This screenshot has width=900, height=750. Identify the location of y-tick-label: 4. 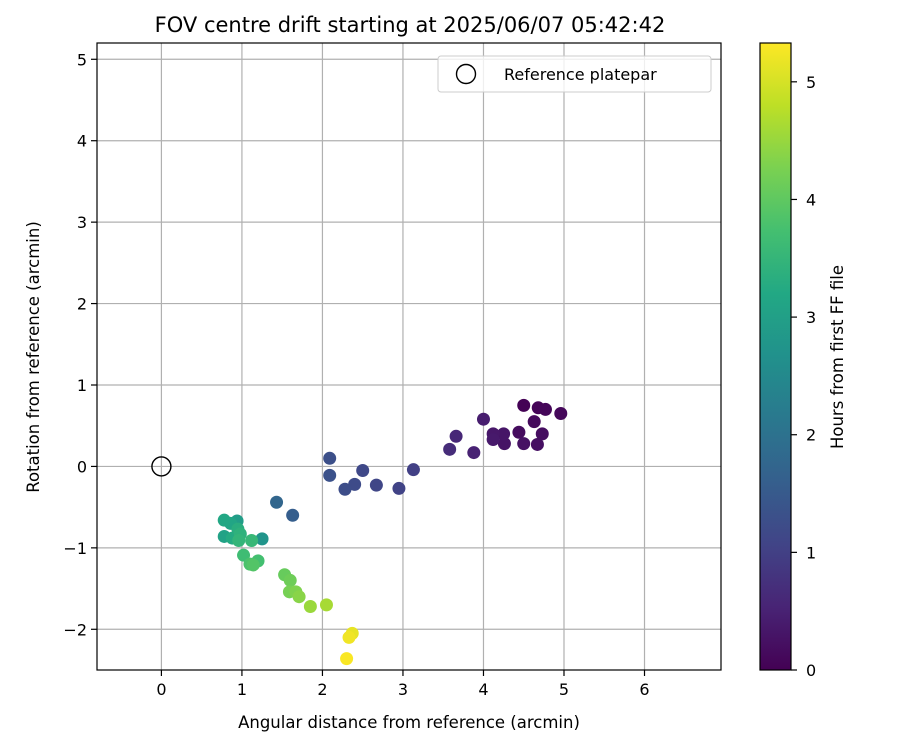
(82, 141).